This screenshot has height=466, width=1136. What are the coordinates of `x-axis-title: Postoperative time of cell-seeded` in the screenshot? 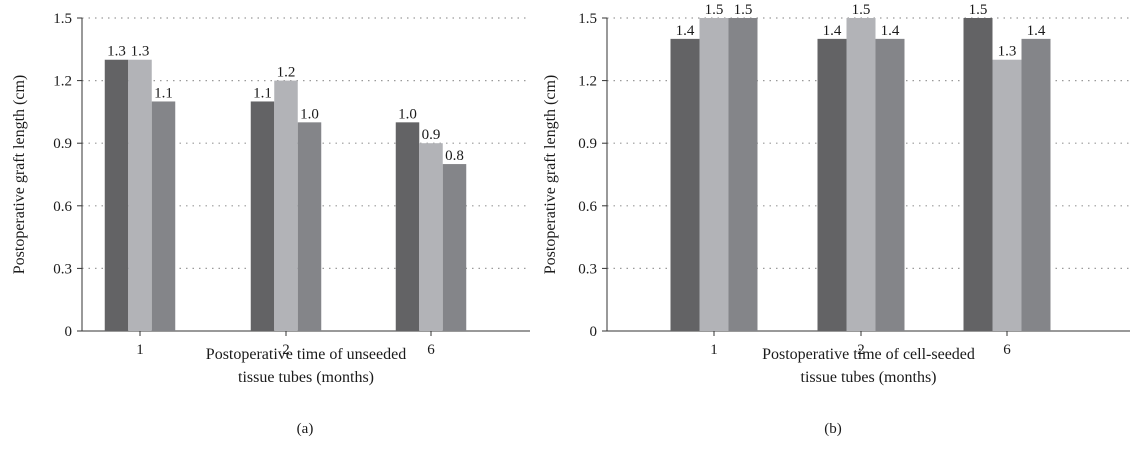 It's located at (868, 354).